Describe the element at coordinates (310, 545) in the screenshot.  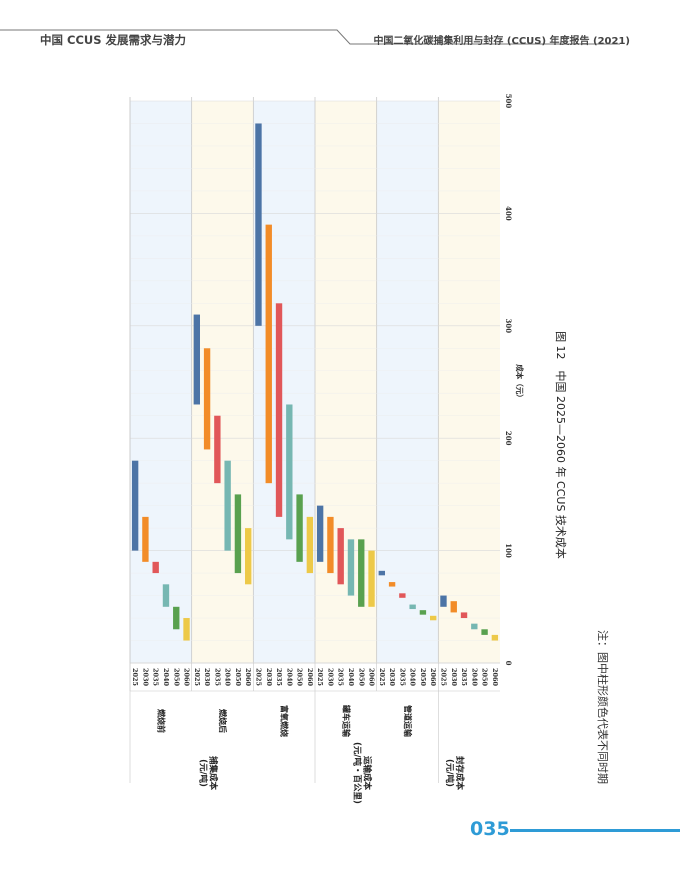
I see `bar-富氧燃烧-2060` at that location.